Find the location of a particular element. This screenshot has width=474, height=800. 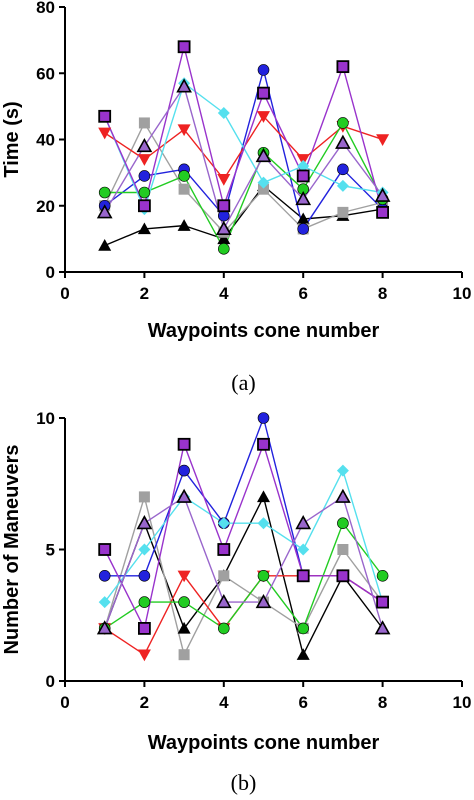

y-tick-label: 5 is located at coordinates (50, 550).